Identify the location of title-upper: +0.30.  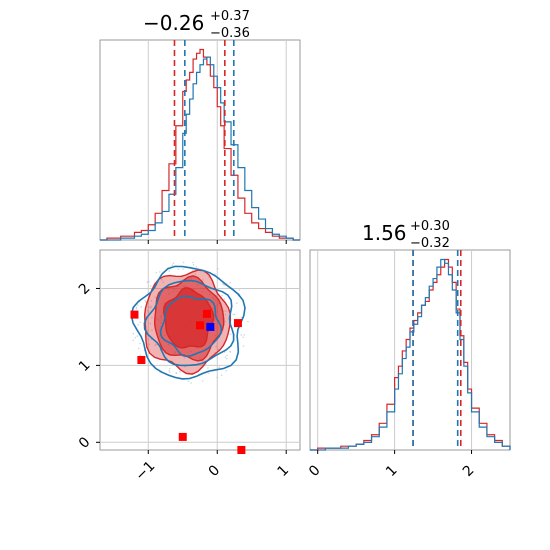
(430, 226).